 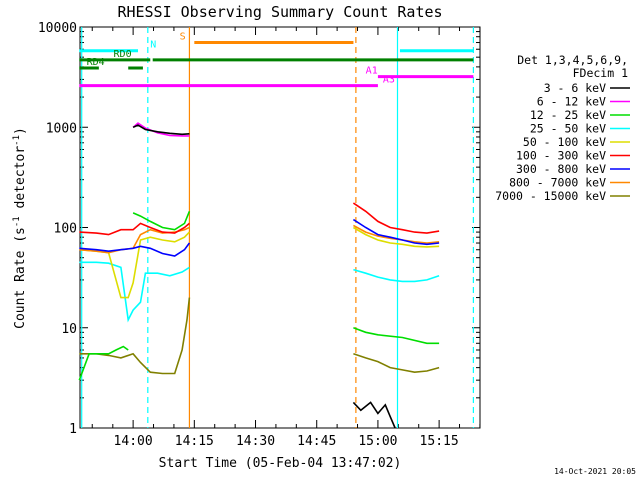 What do you see at coordinates (57, 28) in the screenshot?
I see `y-tick-label: 10000` at bounding box center [57, 28].